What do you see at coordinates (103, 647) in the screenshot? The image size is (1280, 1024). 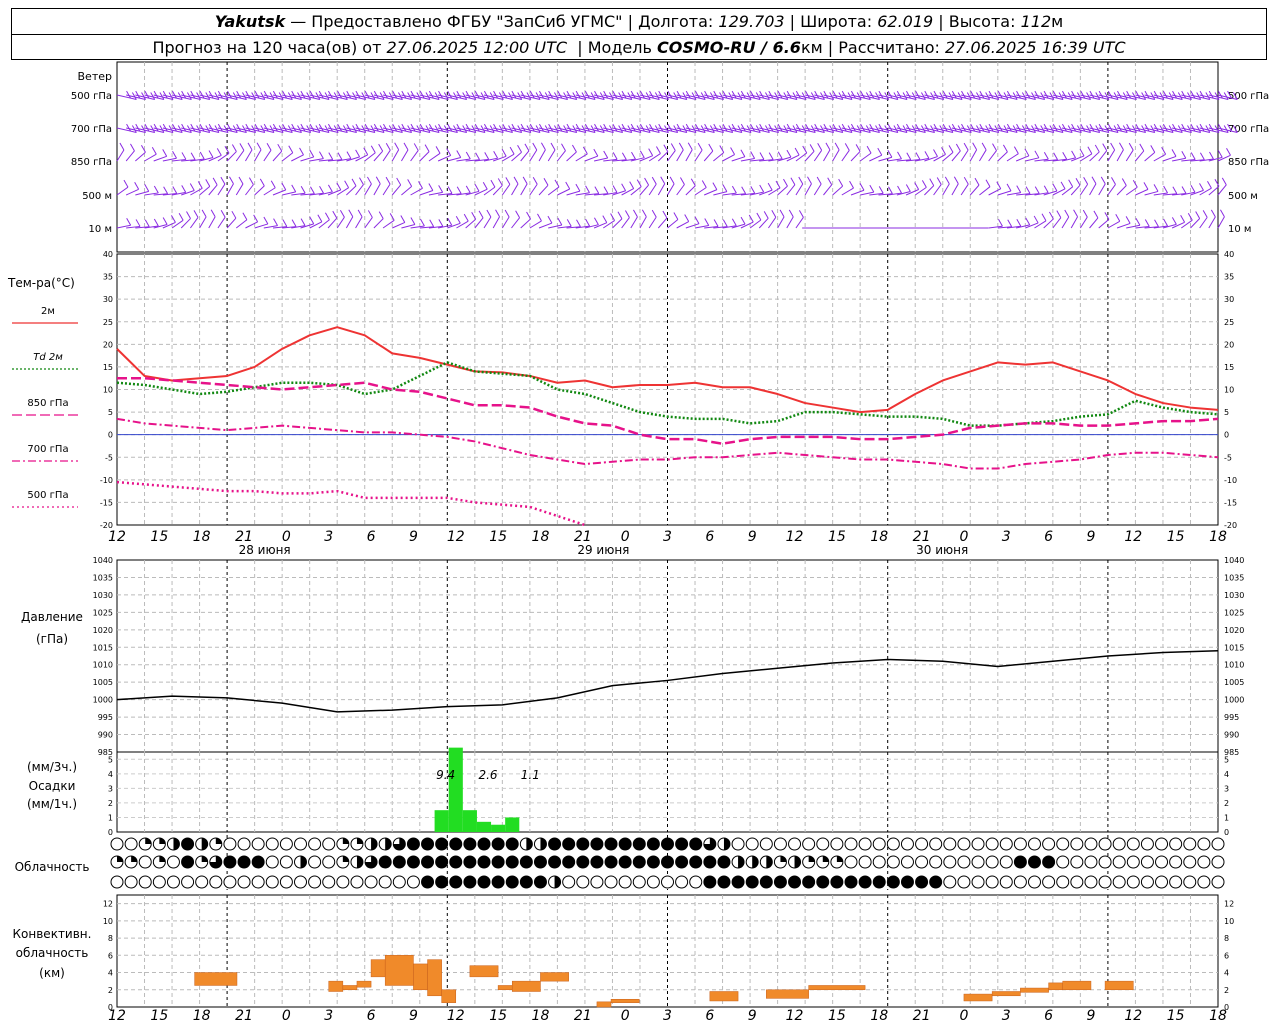 I see `pres-y-tick: 1015` at bounding box center [103, 647].